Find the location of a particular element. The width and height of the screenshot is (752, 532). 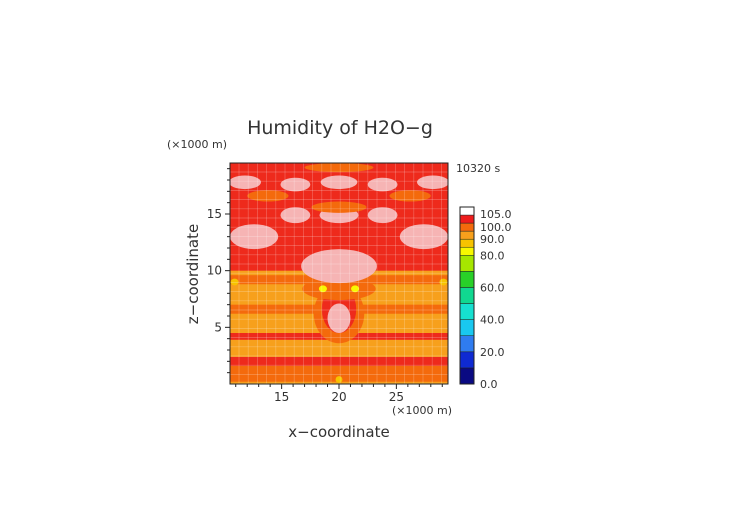

y-unit-label: (×1000 m) is located at coordinates (197, 144).